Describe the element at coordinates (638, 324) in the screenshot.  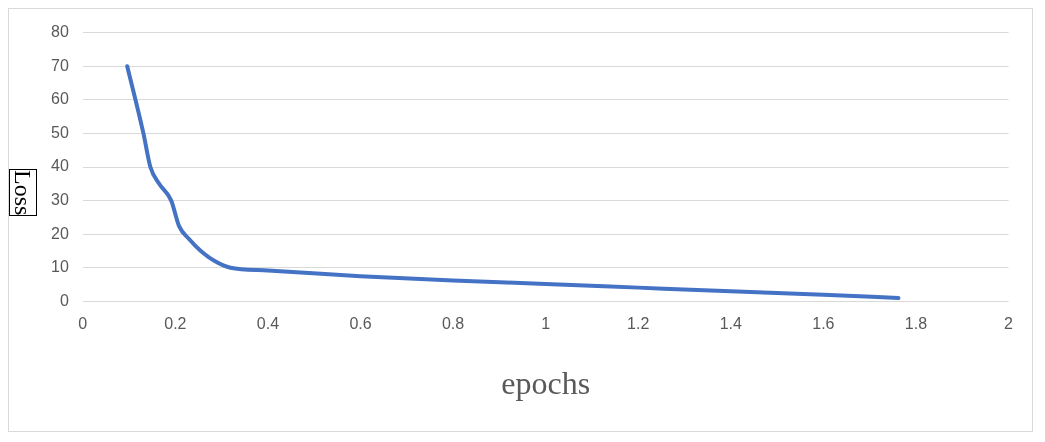
I see `x-tick-label: 1.2` at that location.